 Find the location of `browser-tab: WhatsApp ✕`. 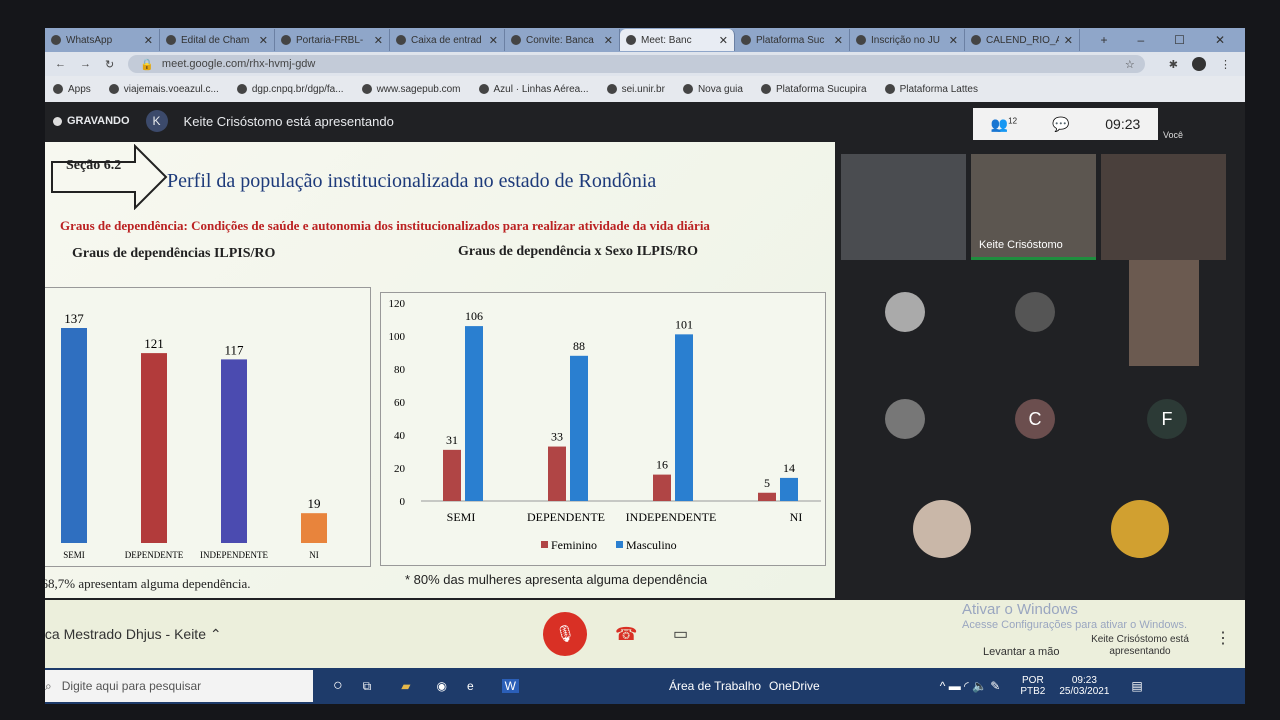

browser-tab: WhatsApp ✕ is located at coordinates (102, 40).